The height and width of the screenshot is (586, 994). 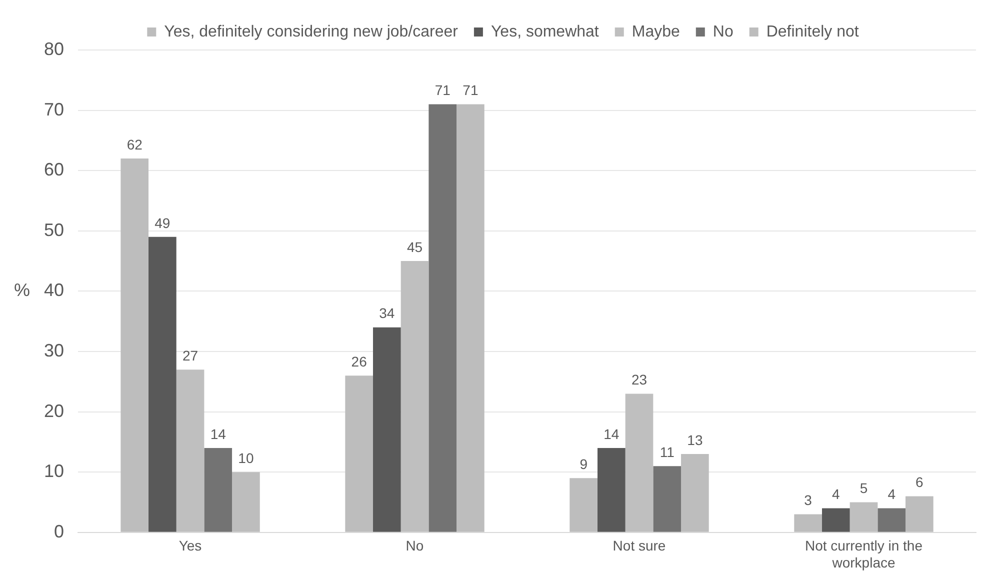 What do you see at coordinates (656, 31) in the screenshot?
I see `legend-label: Maybe` at bounding box center [656, 31].